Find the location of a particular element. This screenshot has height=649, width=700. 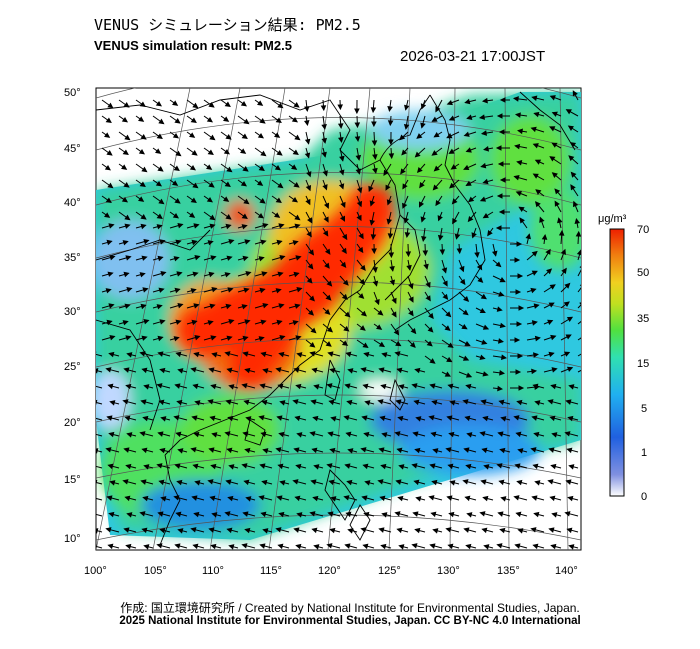

colorbar-tick: 15 is located at coordinates (643, 364).